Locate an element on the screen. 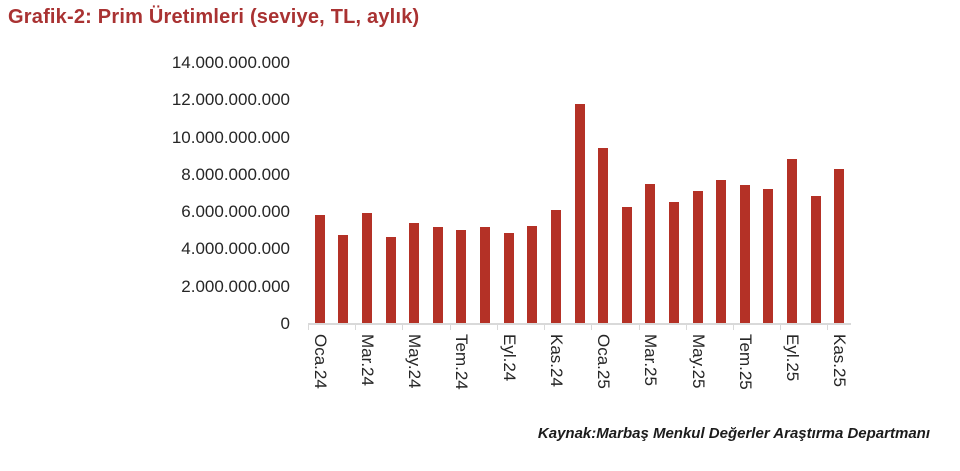 This screenshot has width=960, height=471. y-axis-tick-label: 6.000.000.000 is located at coordinates (235, 212).